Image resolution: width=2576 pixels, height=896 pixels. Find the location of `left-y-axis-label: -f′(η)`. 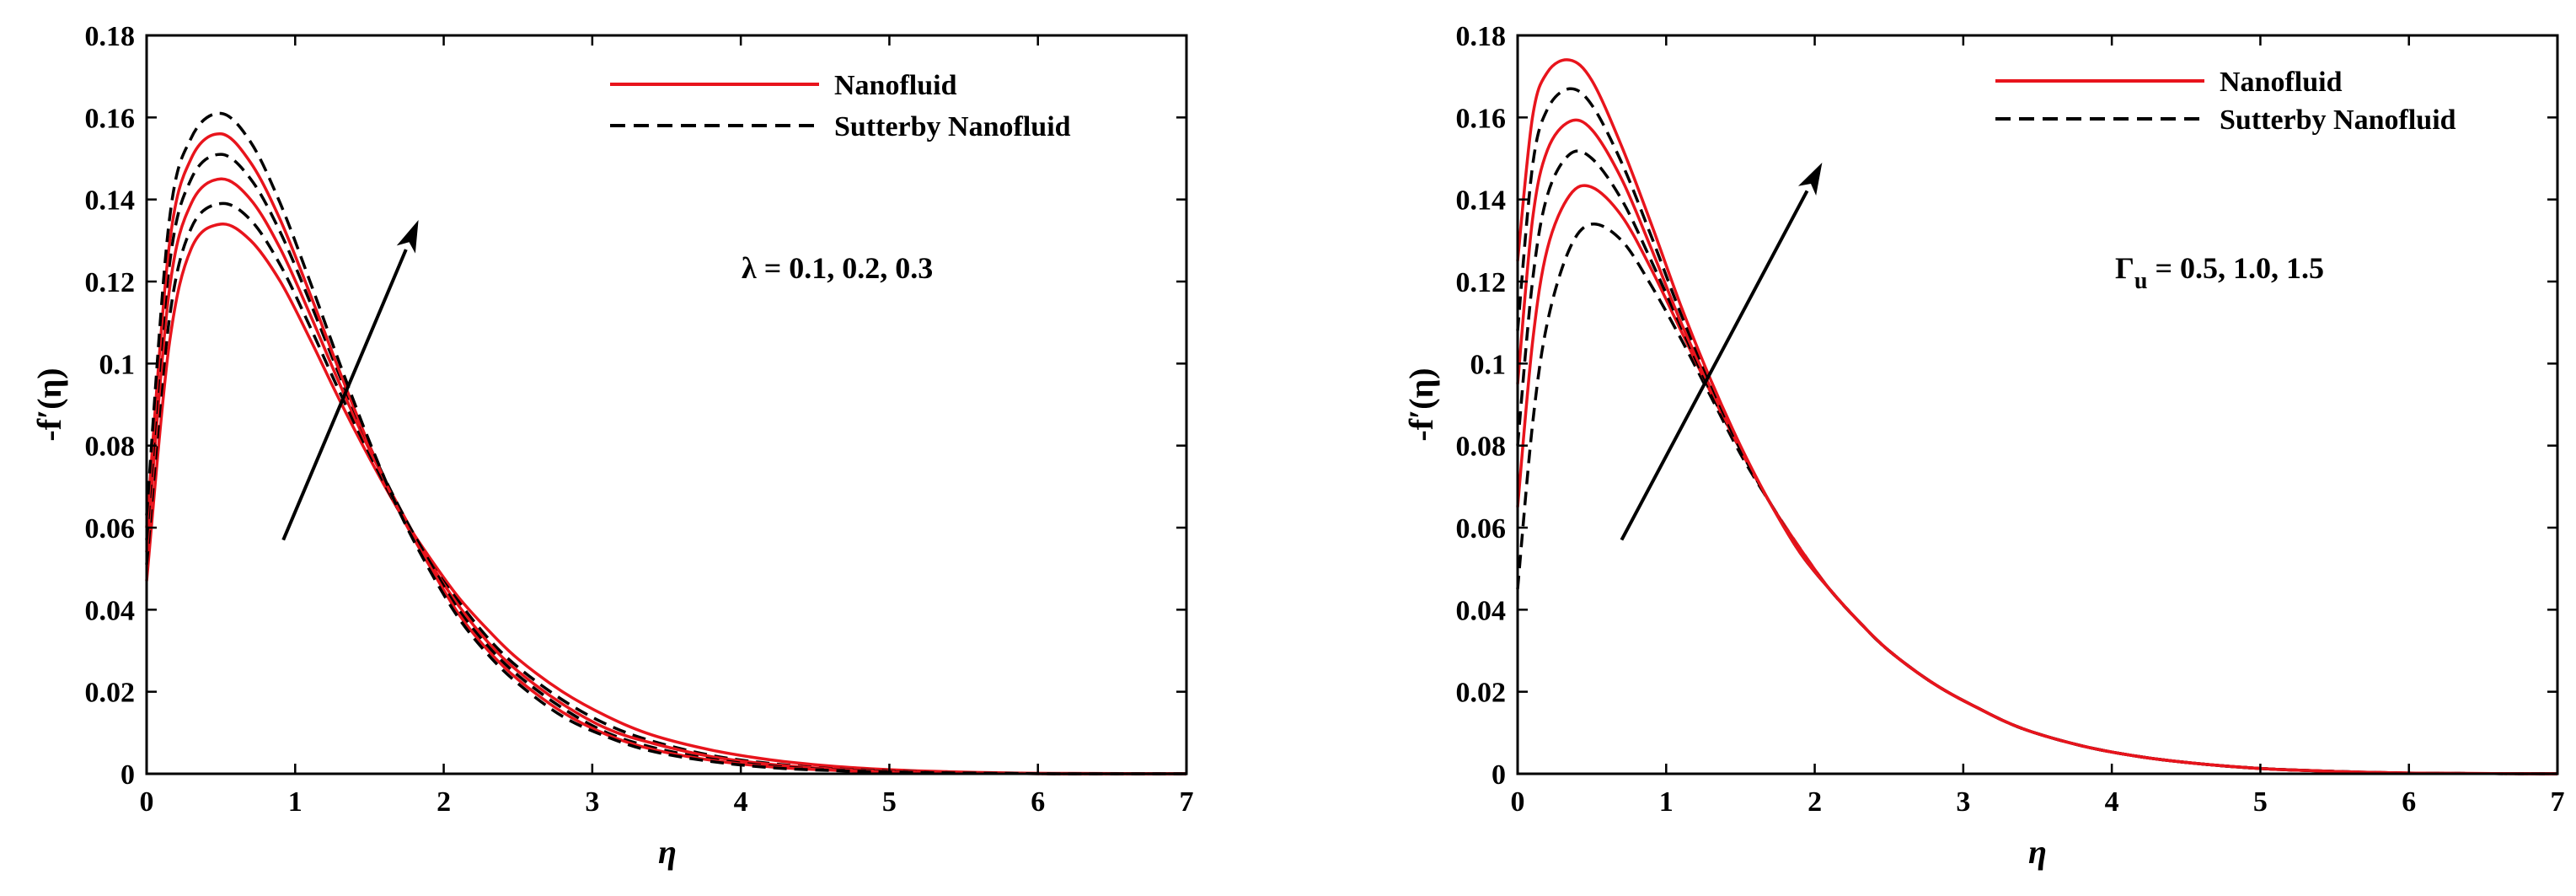

left-y-axis-label: -f′(η) is located at coordinates (49, 405).